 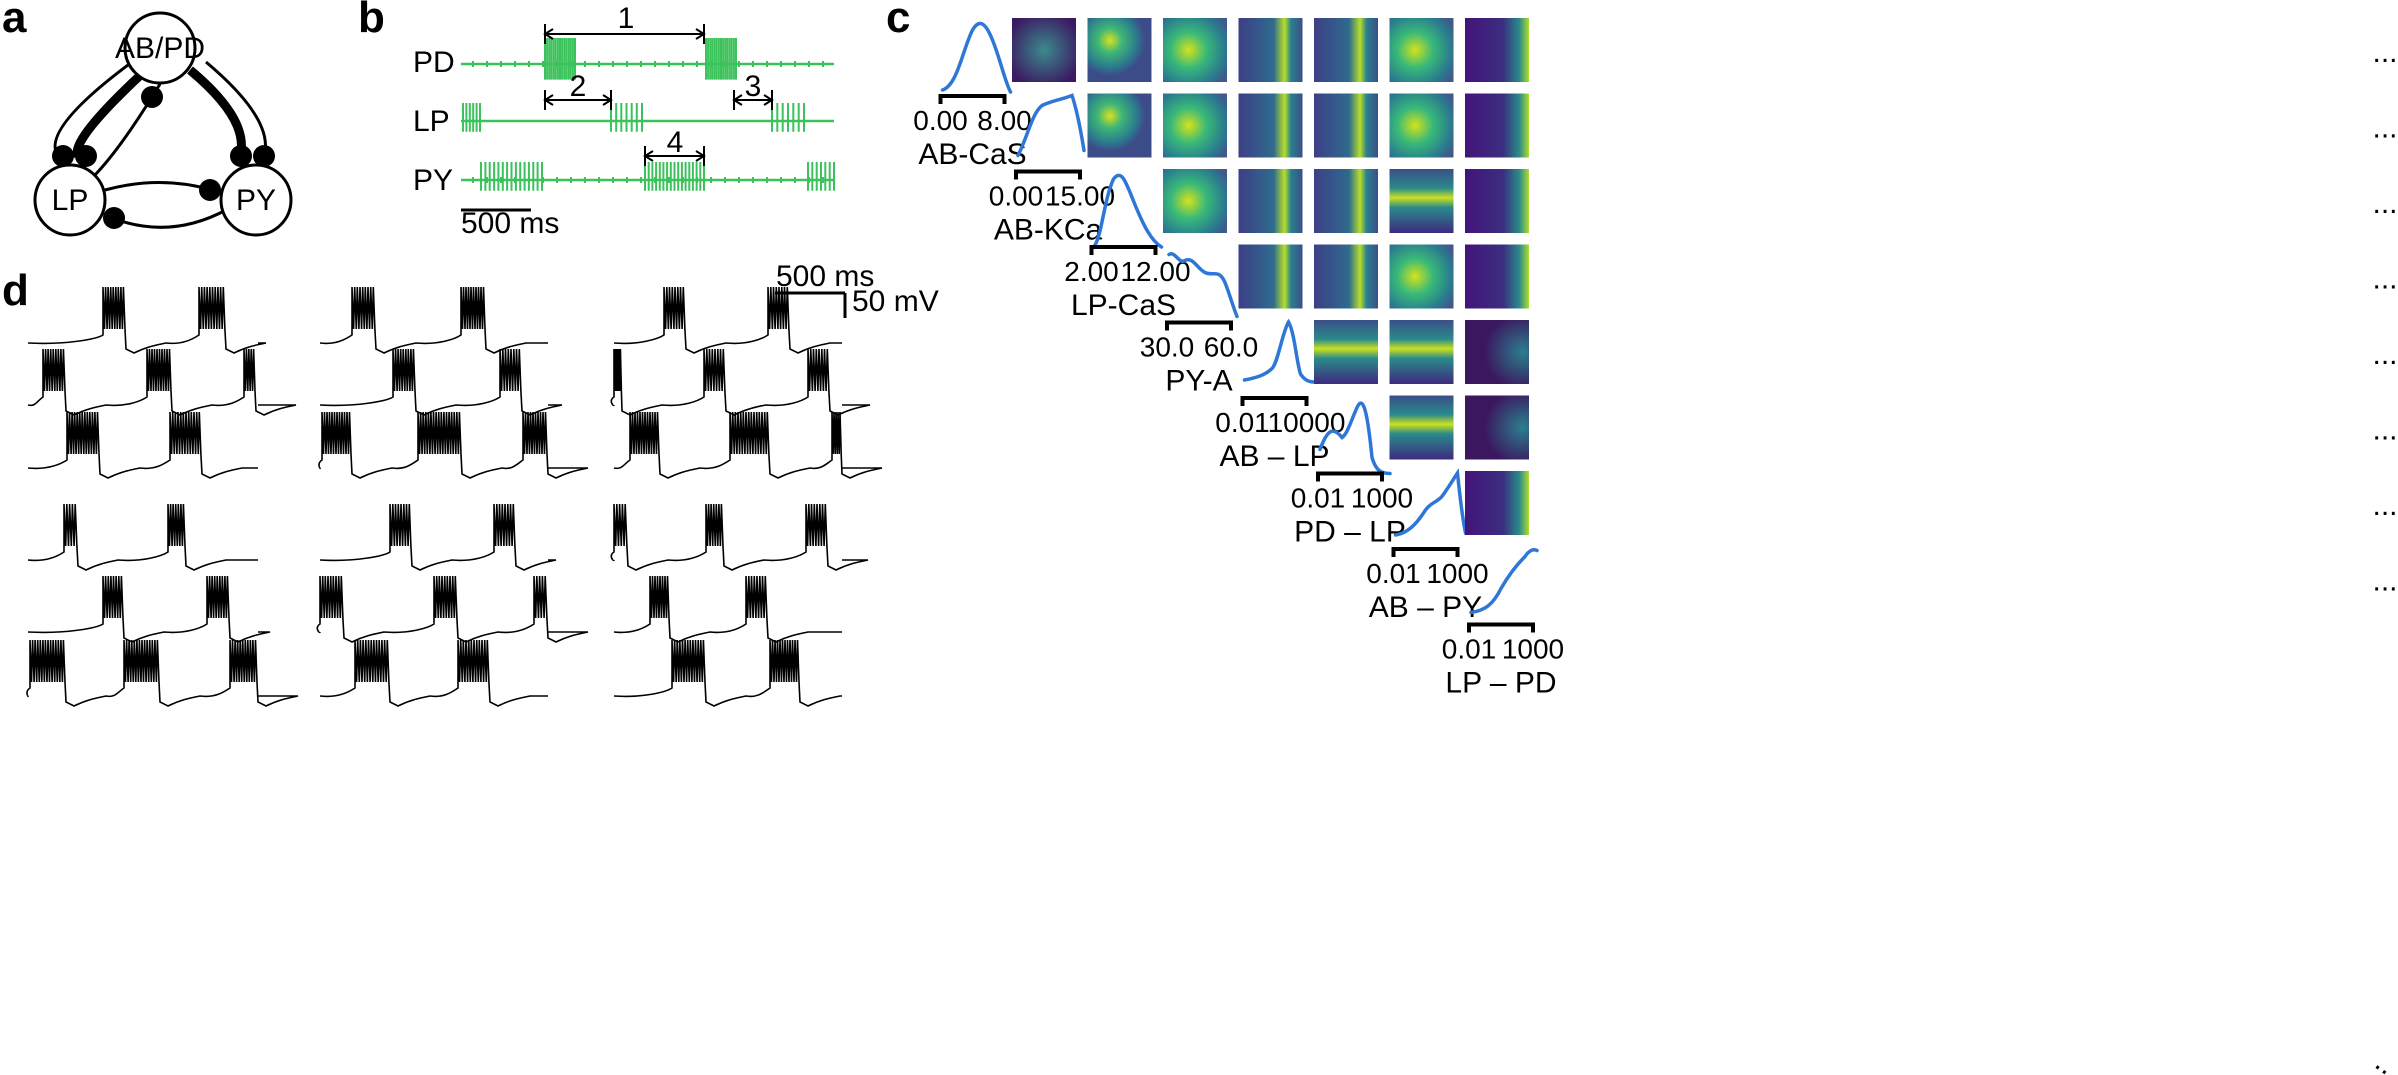 I want to click on param-name-2: LP-CaS, so click(x=1123, y=305).